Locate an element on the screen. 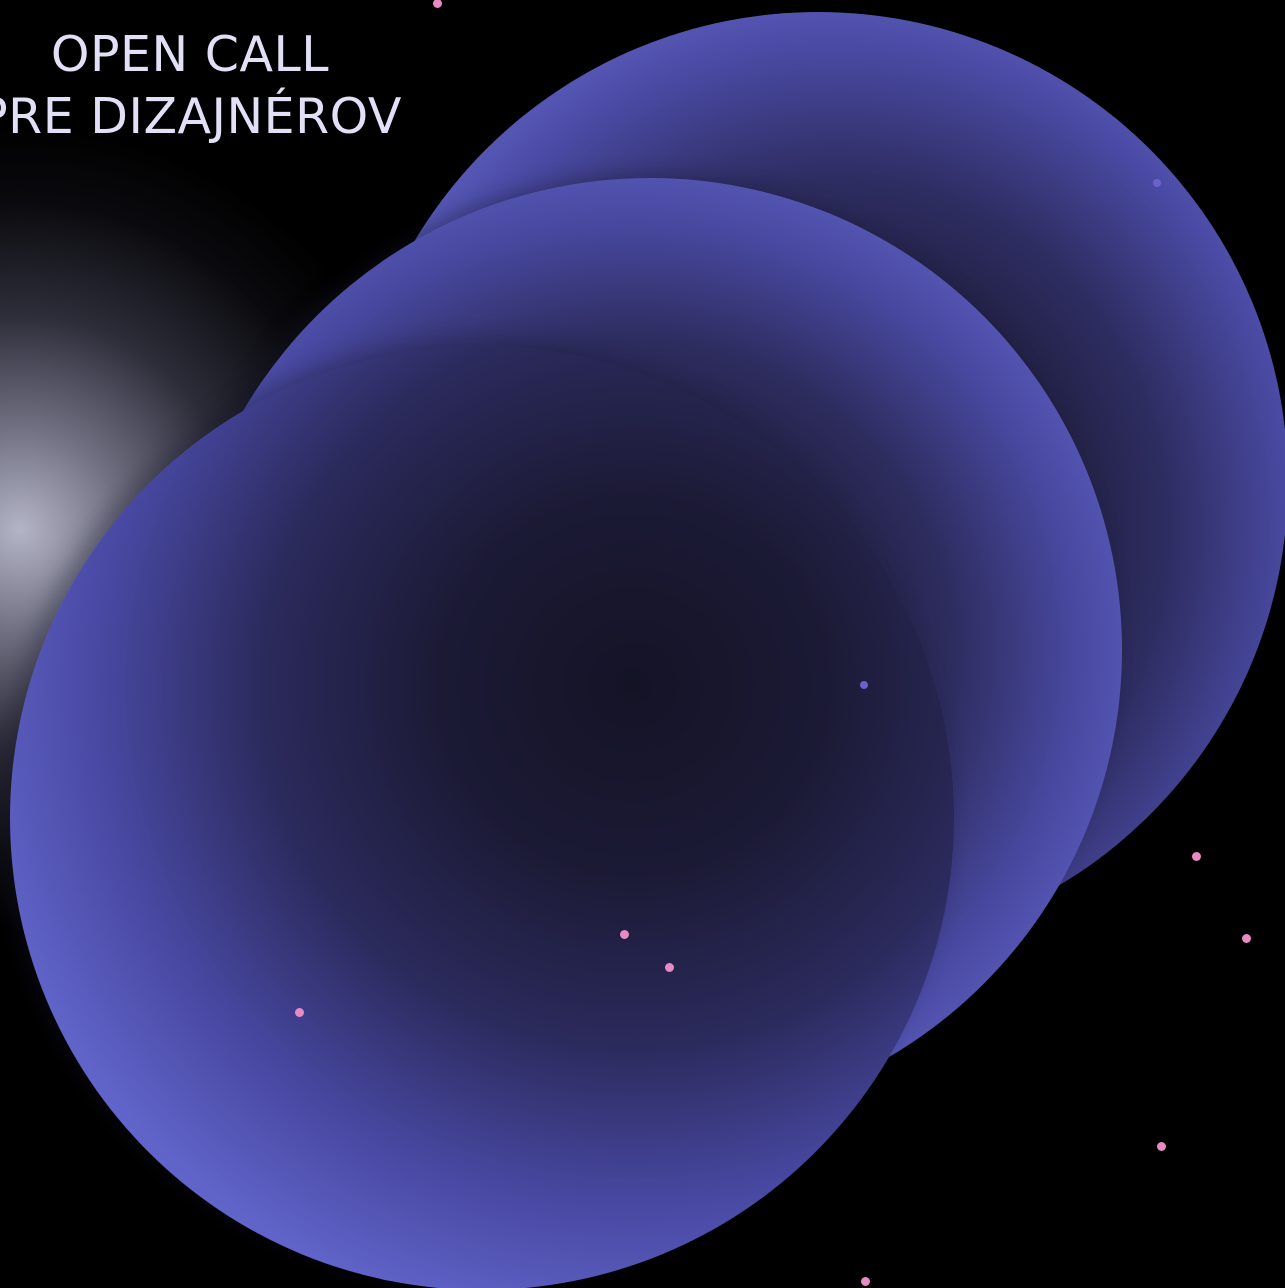  headline: OPEN CALL PRE DIZAJNÉROV is located at coordinates (220, 86).